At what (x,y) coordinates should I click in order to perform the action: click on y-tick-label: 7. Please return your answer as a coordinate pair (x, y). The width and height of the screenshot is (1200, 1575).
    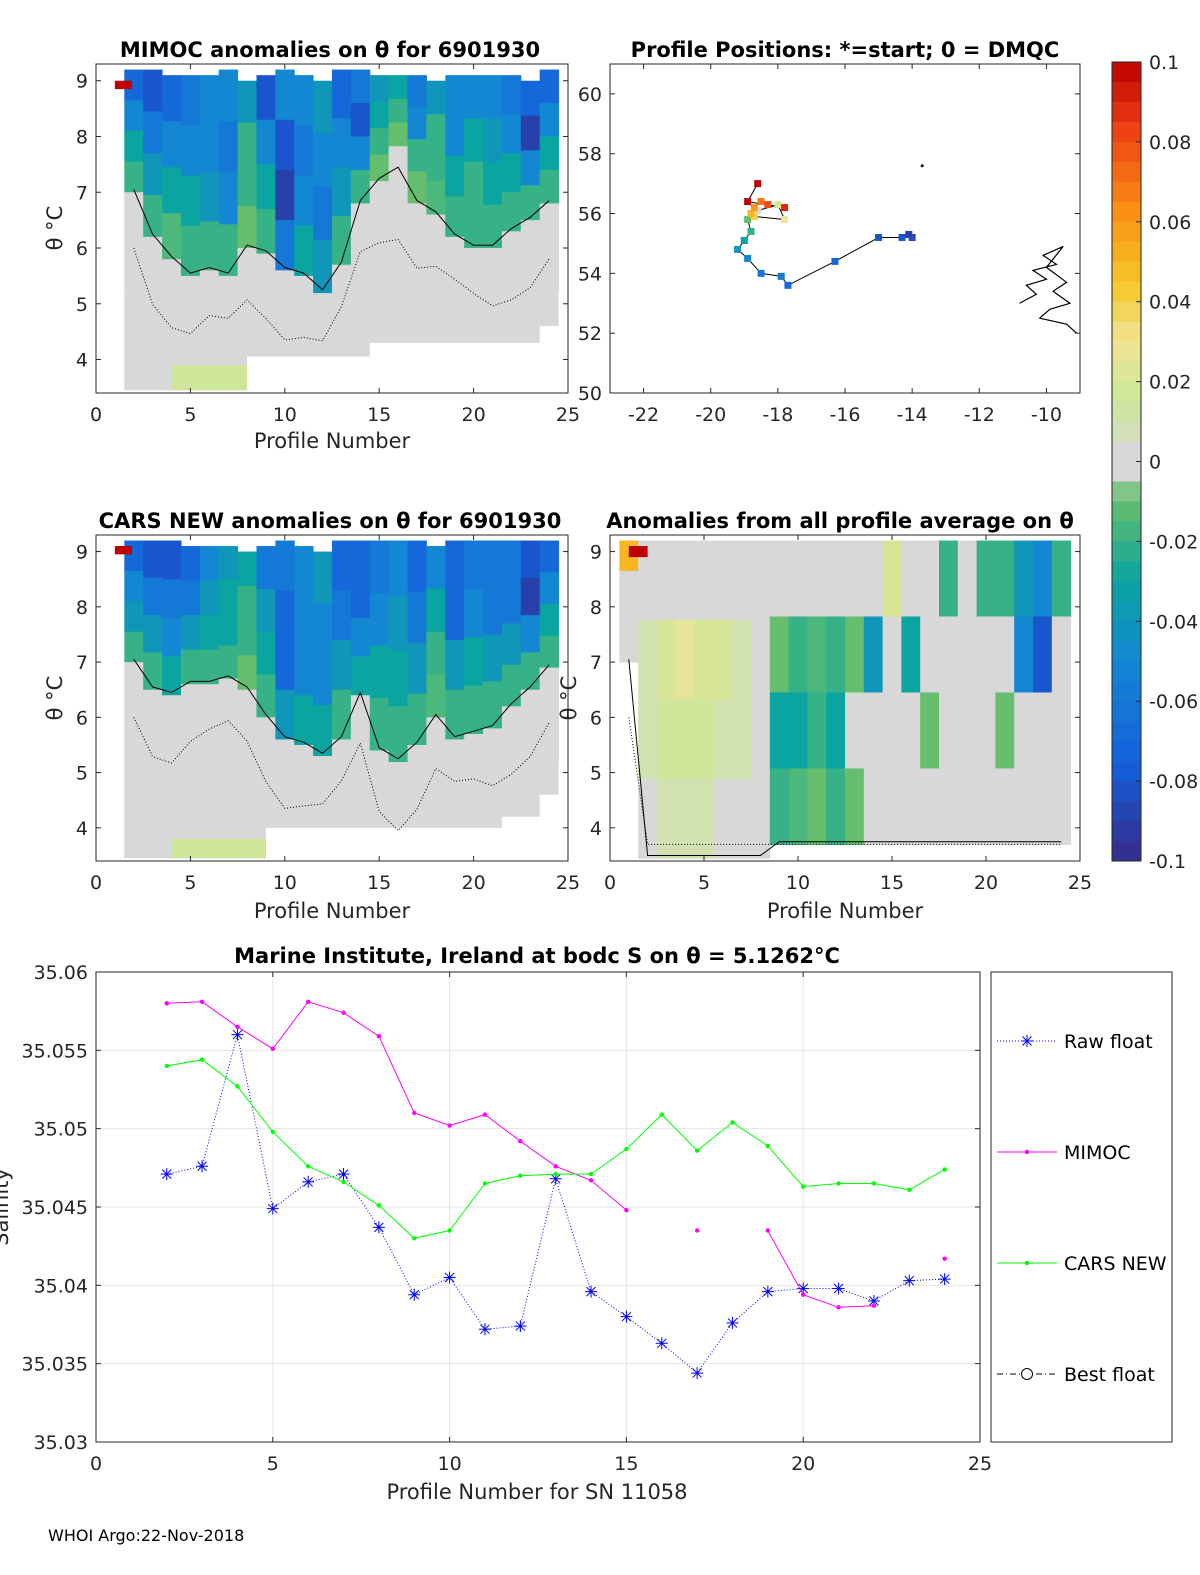
    Looking at the image, I should click on (596, 663).